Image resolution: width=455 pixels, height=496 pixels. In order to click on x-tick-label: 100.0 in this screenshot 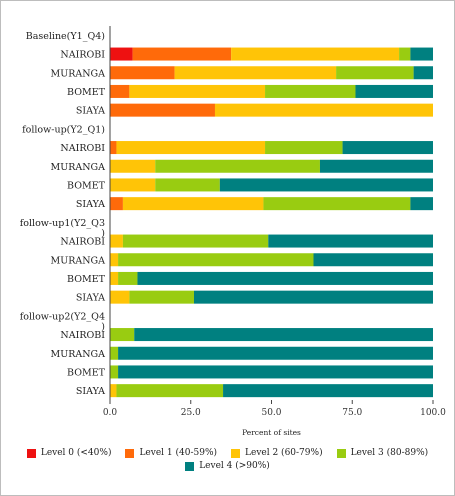, I will do `click(433, 413)`.